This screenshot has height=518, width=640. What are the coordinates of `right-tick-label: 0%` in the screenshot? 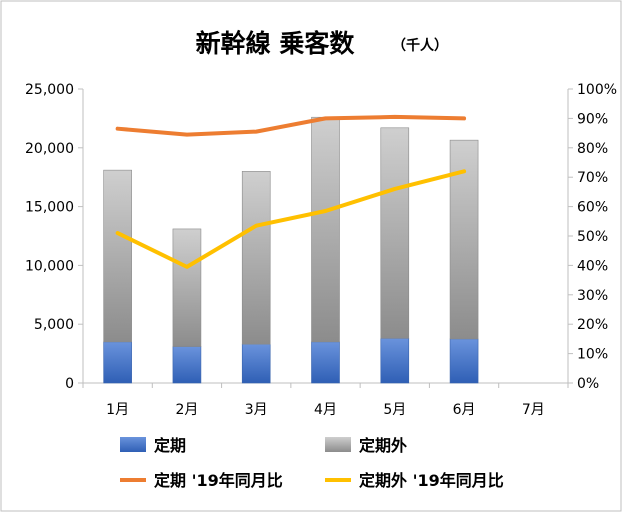 It's located at (588, 384).